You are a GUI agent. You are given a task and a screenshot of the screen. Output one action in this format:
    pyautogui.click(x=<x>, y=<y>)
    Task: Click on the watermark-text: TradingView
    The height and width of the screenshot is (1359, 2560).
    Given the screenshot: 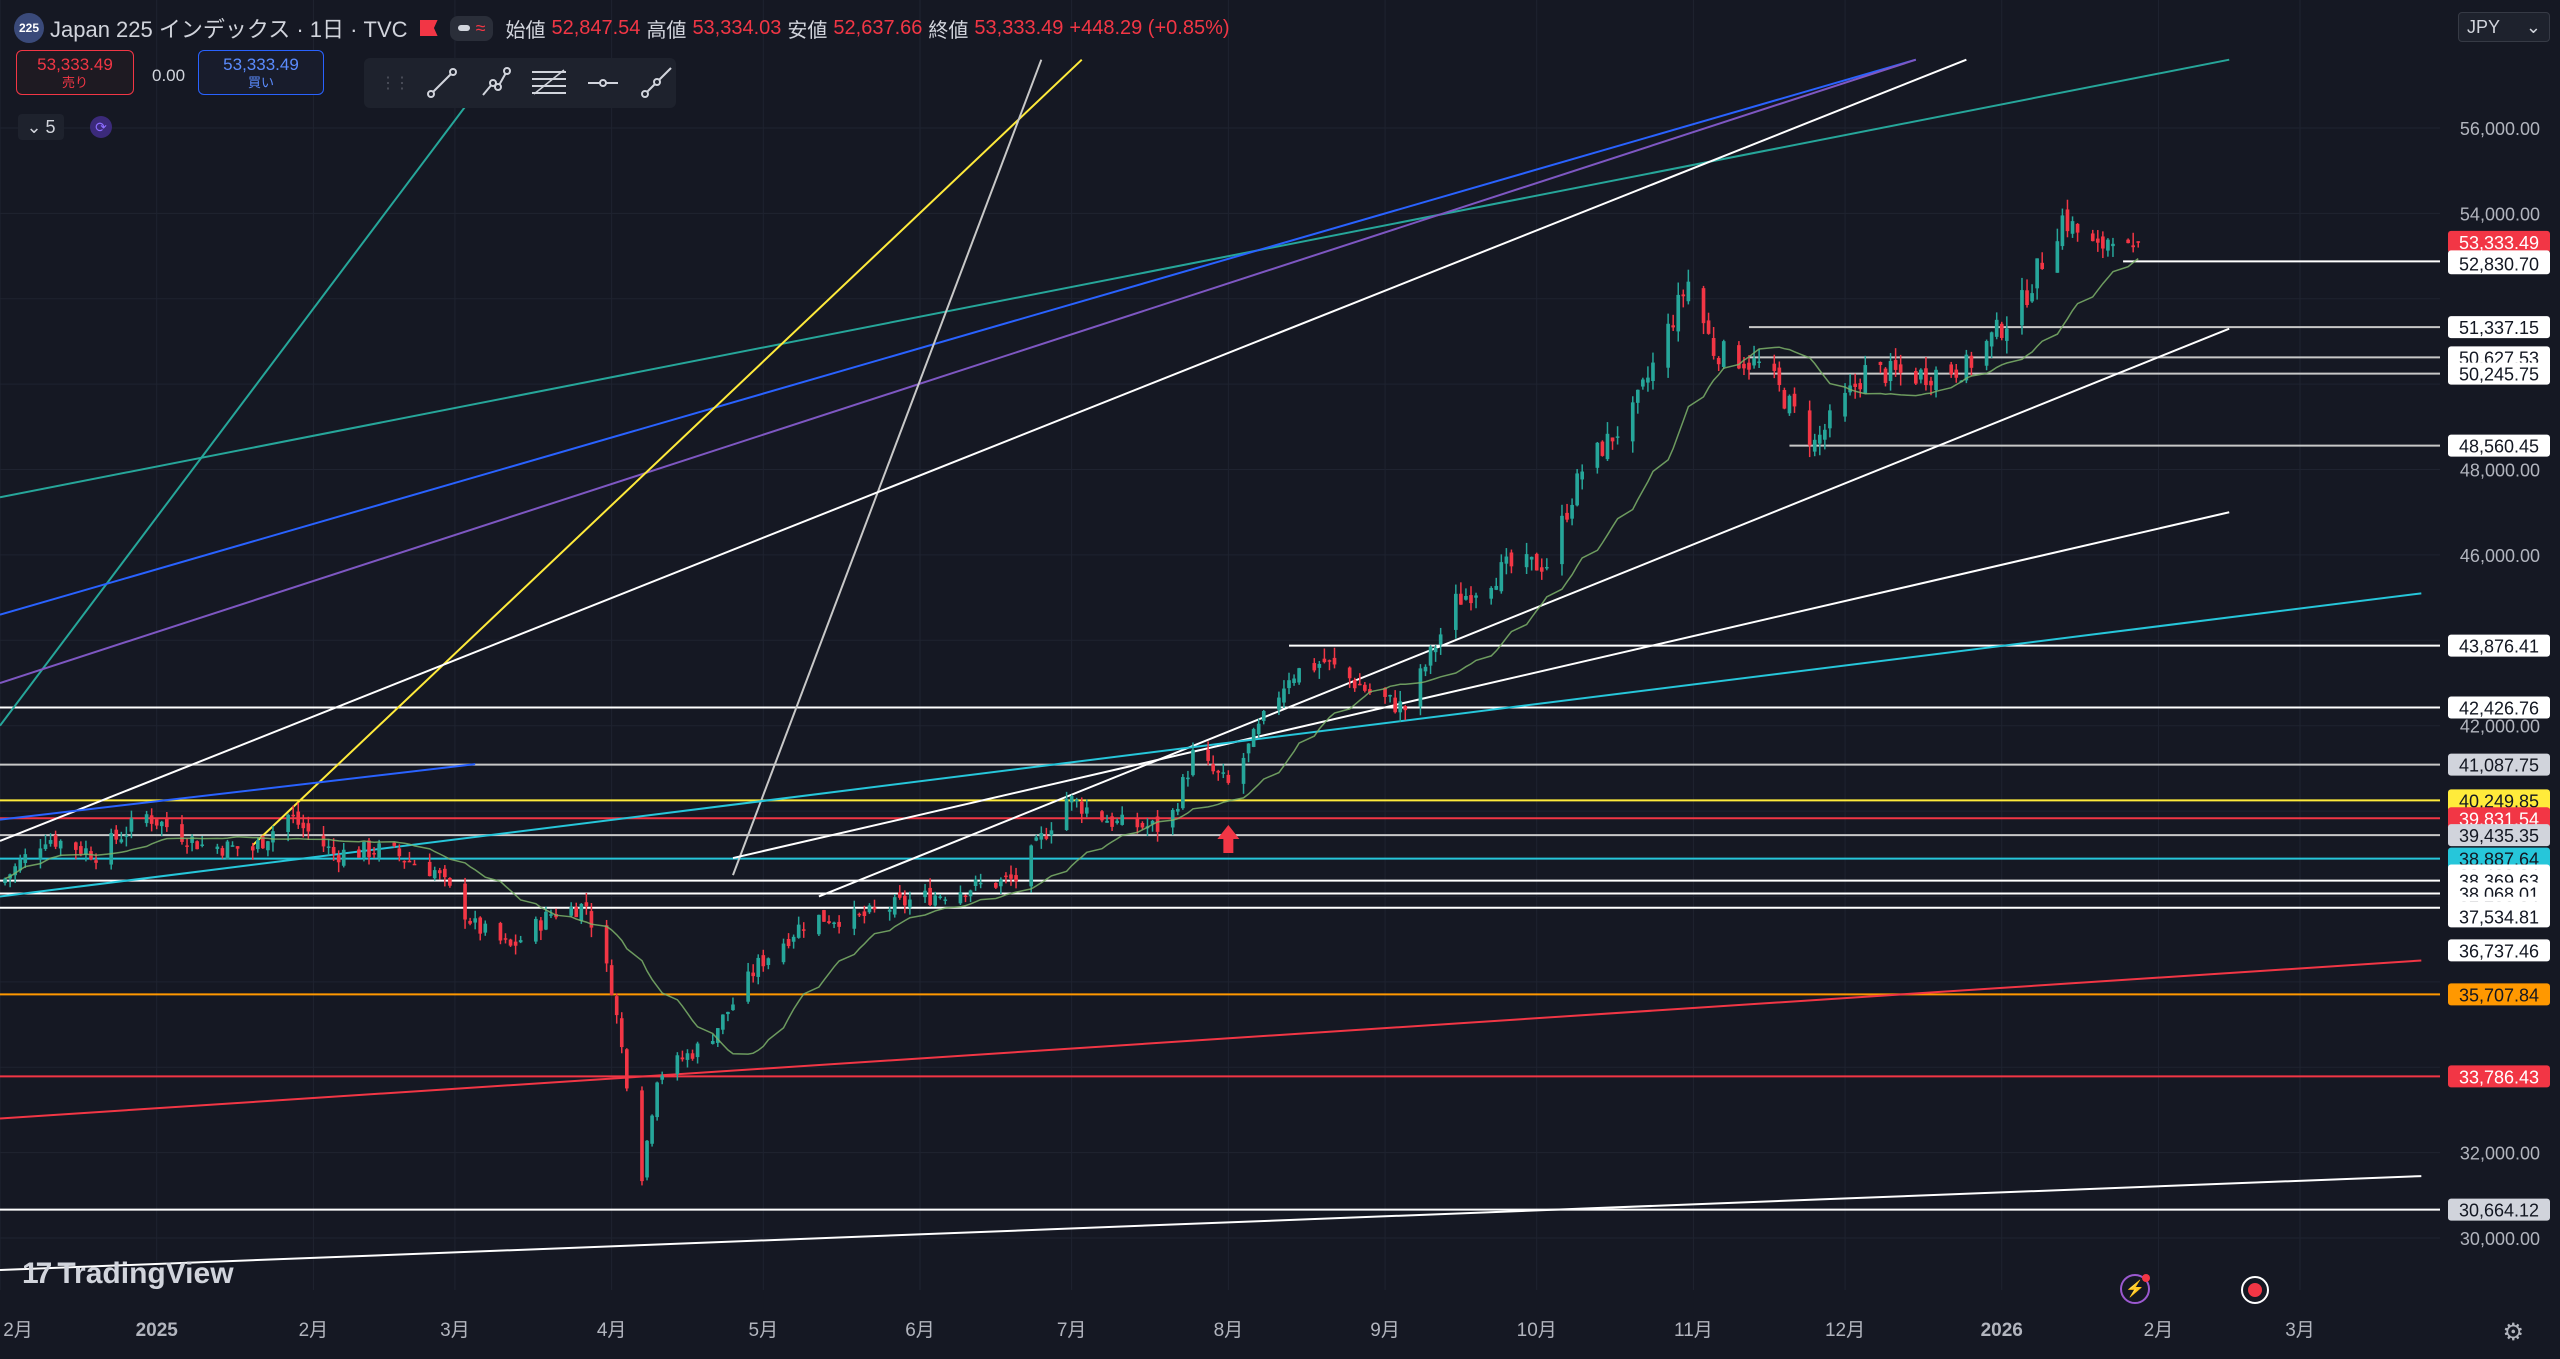 What is the action you would take?
    pyautogui.click(x=145, y=1273)
    